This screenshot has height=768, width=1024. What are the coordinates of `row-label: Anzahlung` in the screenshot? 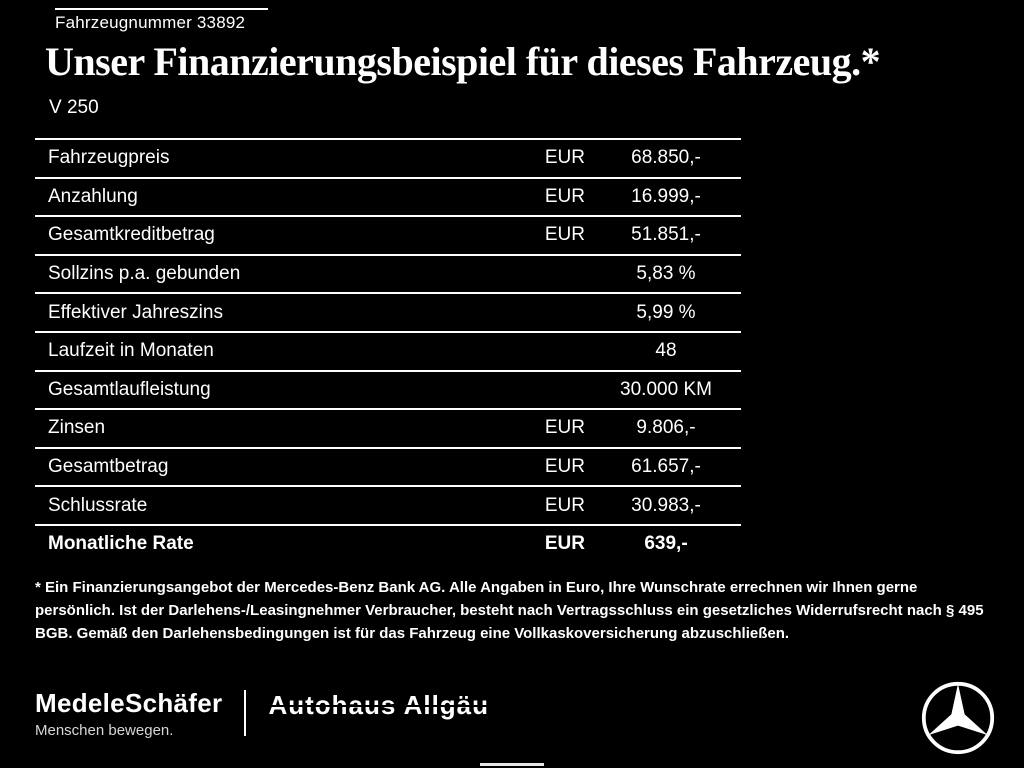 It's located at (93, 196).